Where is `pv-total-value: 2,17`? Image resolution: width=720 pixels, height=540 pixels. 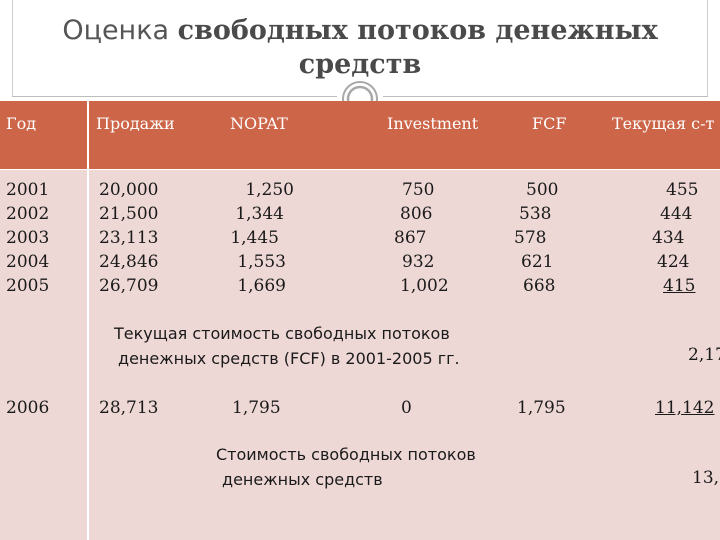 pv-total-value: 2,17 is located at coordinates (704, 355).